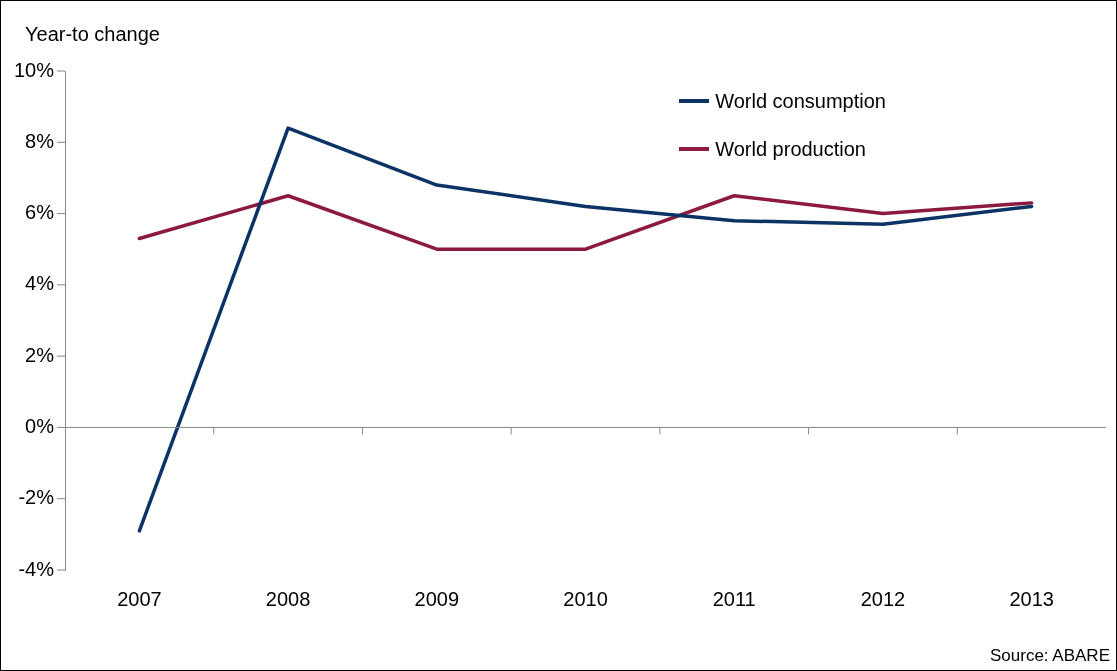 This screenshot has height=671, width=1117. What do you see at coordinates (40, 283) in the screenshot?
I see `y-tick-label: 4%` at bounding box center [40, 283].